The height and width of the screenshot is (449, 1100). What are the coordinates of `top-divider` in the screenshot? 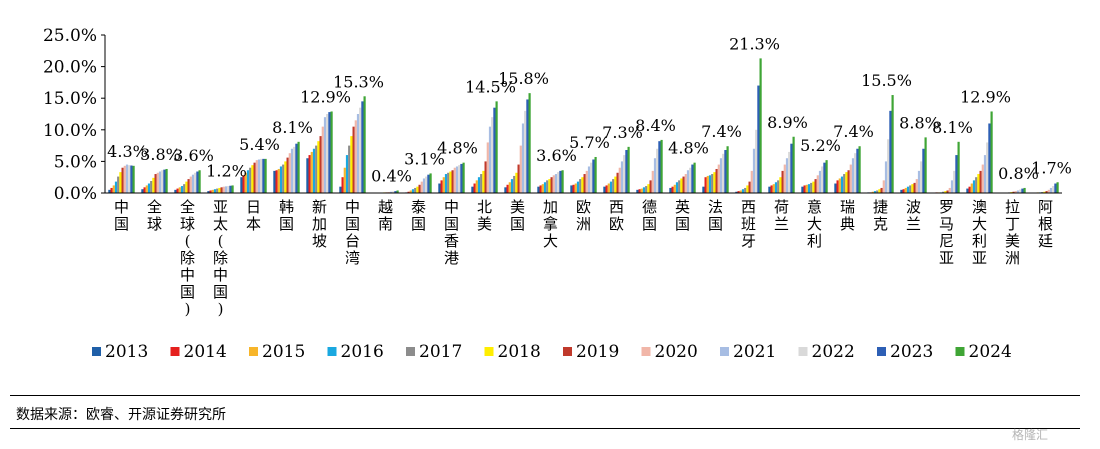 It's located at (545, 395).